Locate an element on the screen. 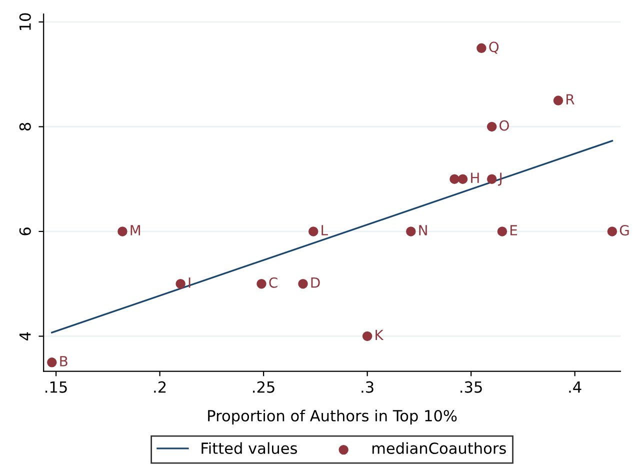 The width and height of the screenshot is (641, 470). x-tick-label: .35 is located at coordinates (471, 387).